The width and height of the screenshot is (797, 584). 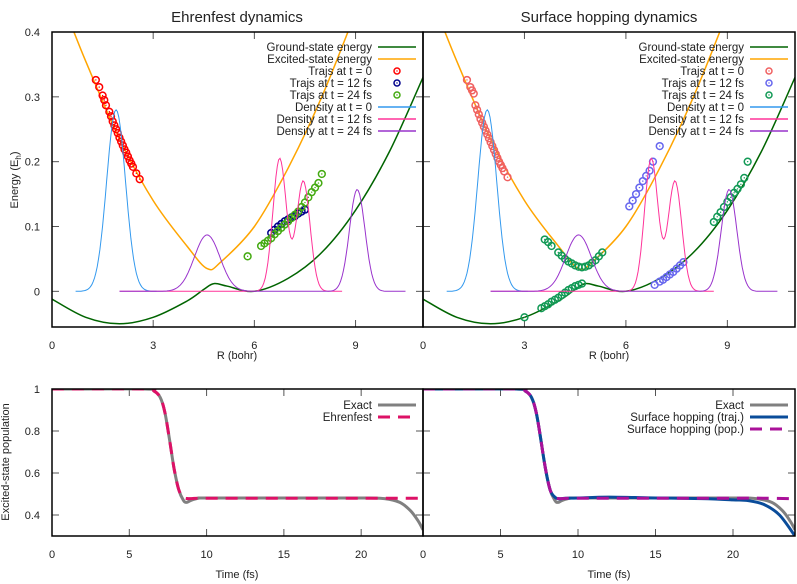 I want to click on xlabel-time-left: Time (fs), so click(x=237, y=575).